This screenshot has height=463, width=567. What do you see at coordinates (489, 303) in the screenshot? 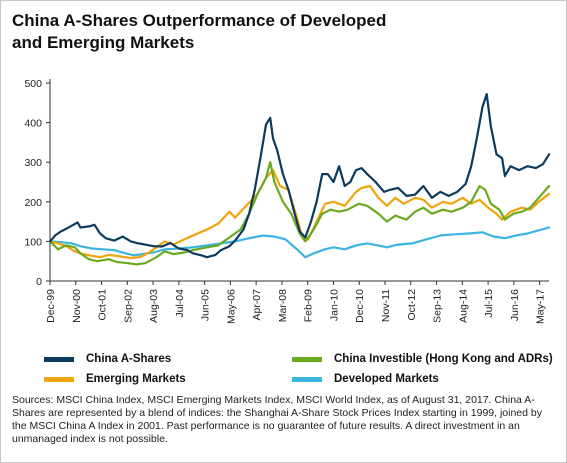
I see `x-tick-label: Jul-15` at bounding box center [489, 303].